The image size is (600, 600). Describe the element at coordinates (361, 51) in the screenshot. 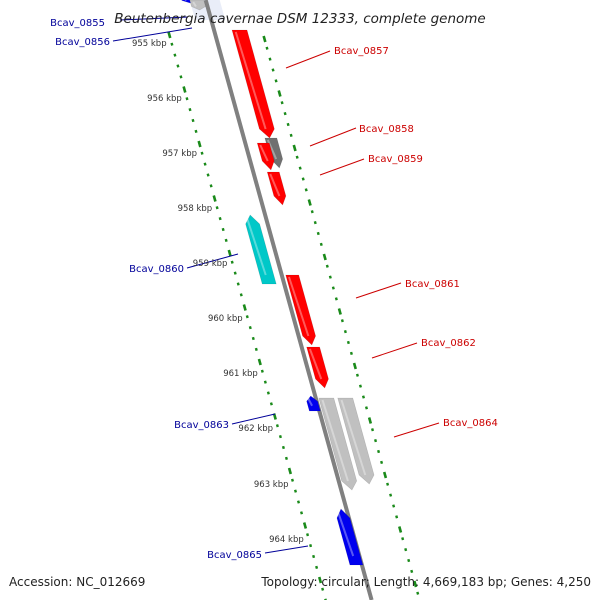

I see `gene-label-bcav-0857: Bcav_0857` at that location.